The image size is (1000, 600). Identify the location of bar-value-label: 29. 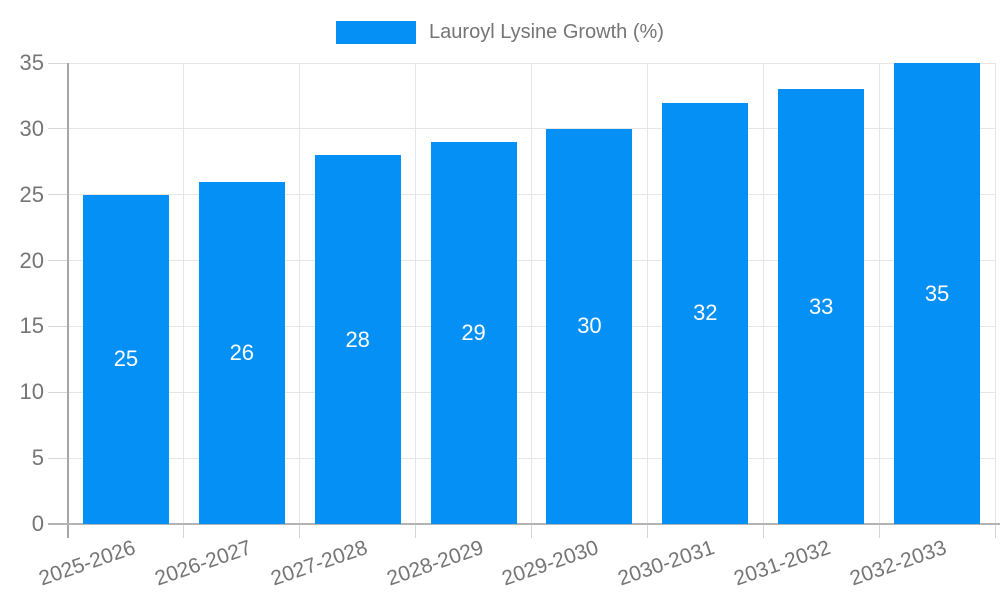
(473, 332).